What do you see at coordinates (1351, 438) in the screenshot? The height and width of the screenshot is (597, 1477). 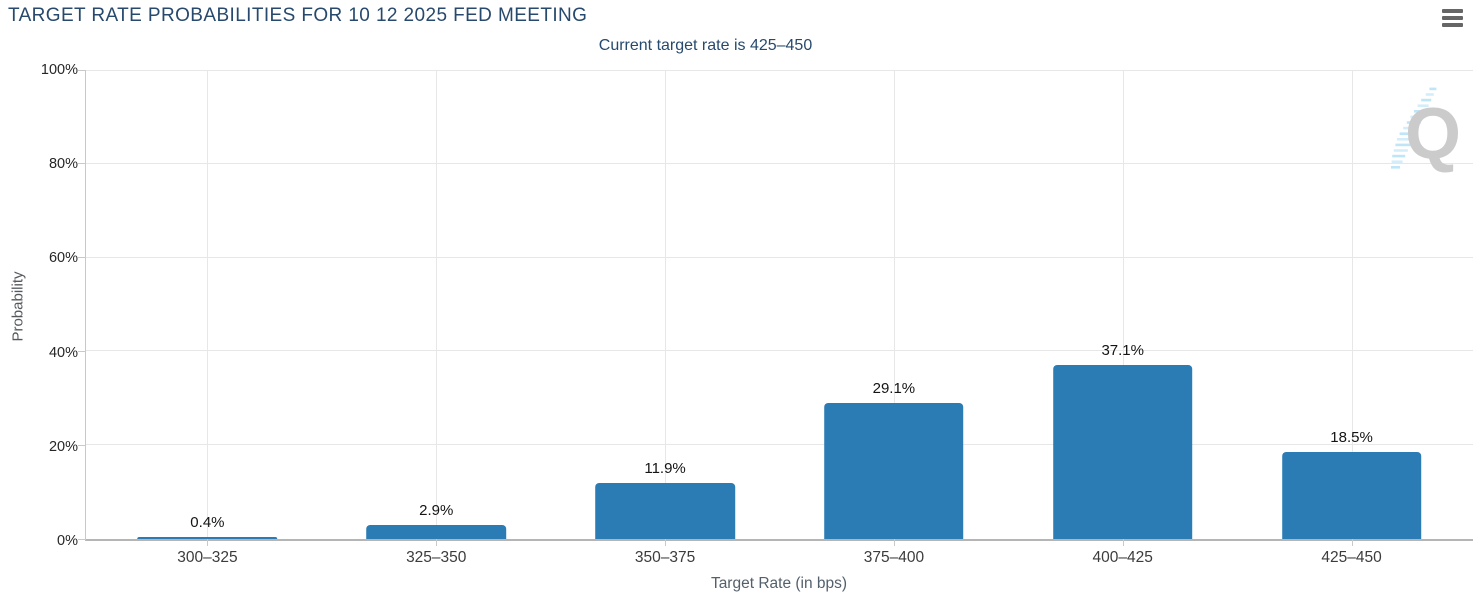 I see `bar-value-label: 18.5%` at bounding box center [1351, 438].